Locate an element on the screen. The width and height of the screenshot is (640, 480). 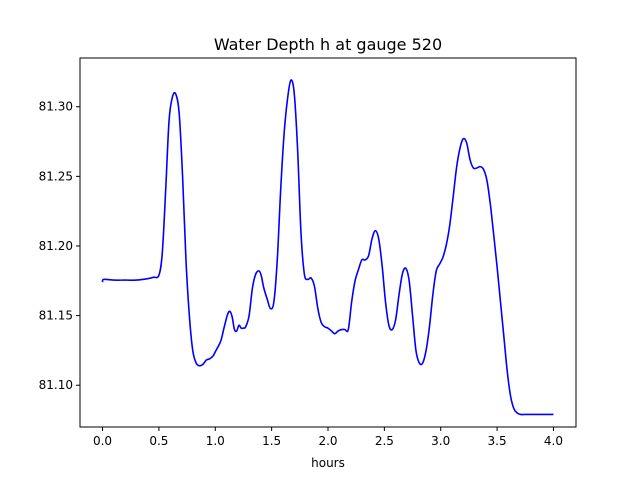
y-tick-label: 81.20 is located at coordinates (56, 246).